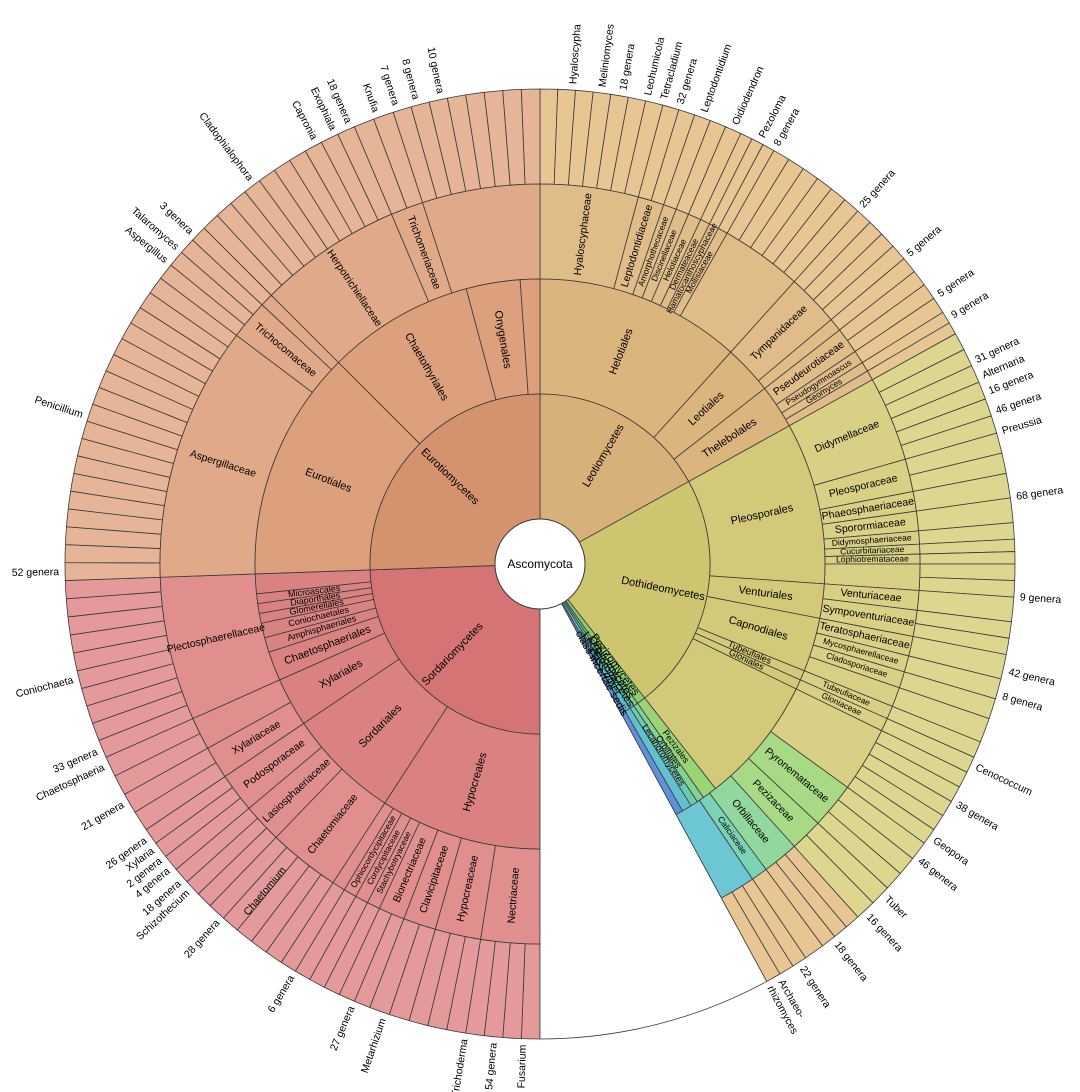 This screenshot has width=1080, height=1092. Describe the element at coordinates (36, 572) in the screenshot. I see `genus-label: 52 genera` at that location.